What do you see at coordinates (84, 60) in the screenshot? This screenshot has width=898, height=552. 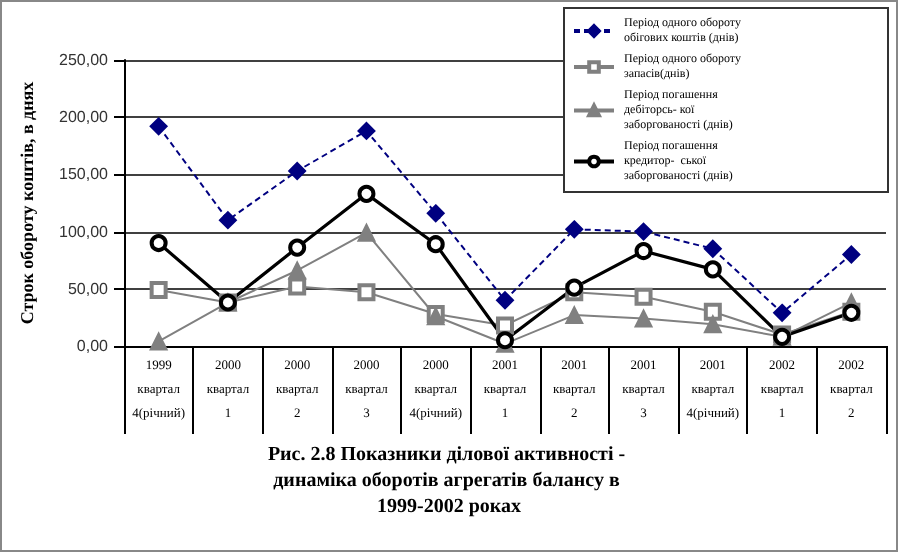 I see `y-tick-label: 250,00` at bounding box center [84, 60].